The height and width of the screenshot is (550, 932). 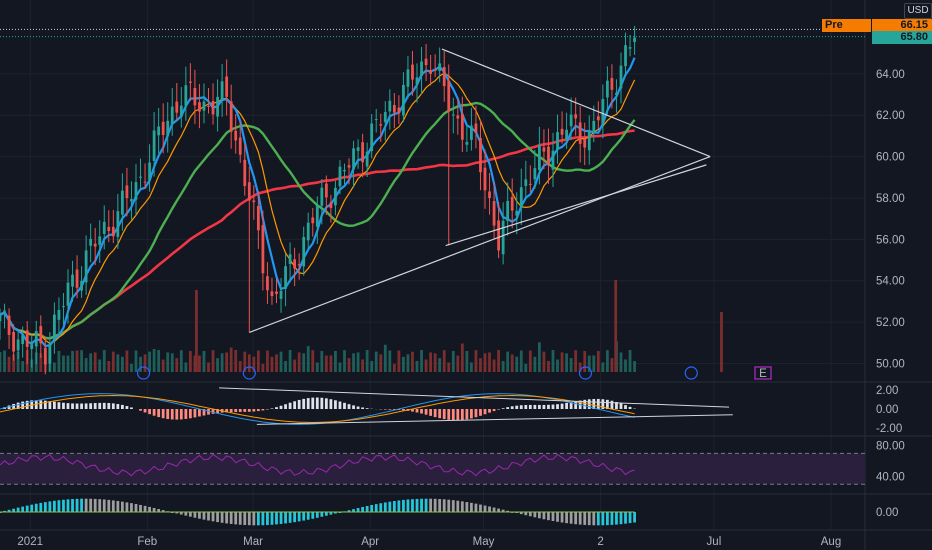 What do you see at coordinates (889, 429) in the screenshot?
I see `macd-axis-tick: -2.00` at bounding box center [889, 429].